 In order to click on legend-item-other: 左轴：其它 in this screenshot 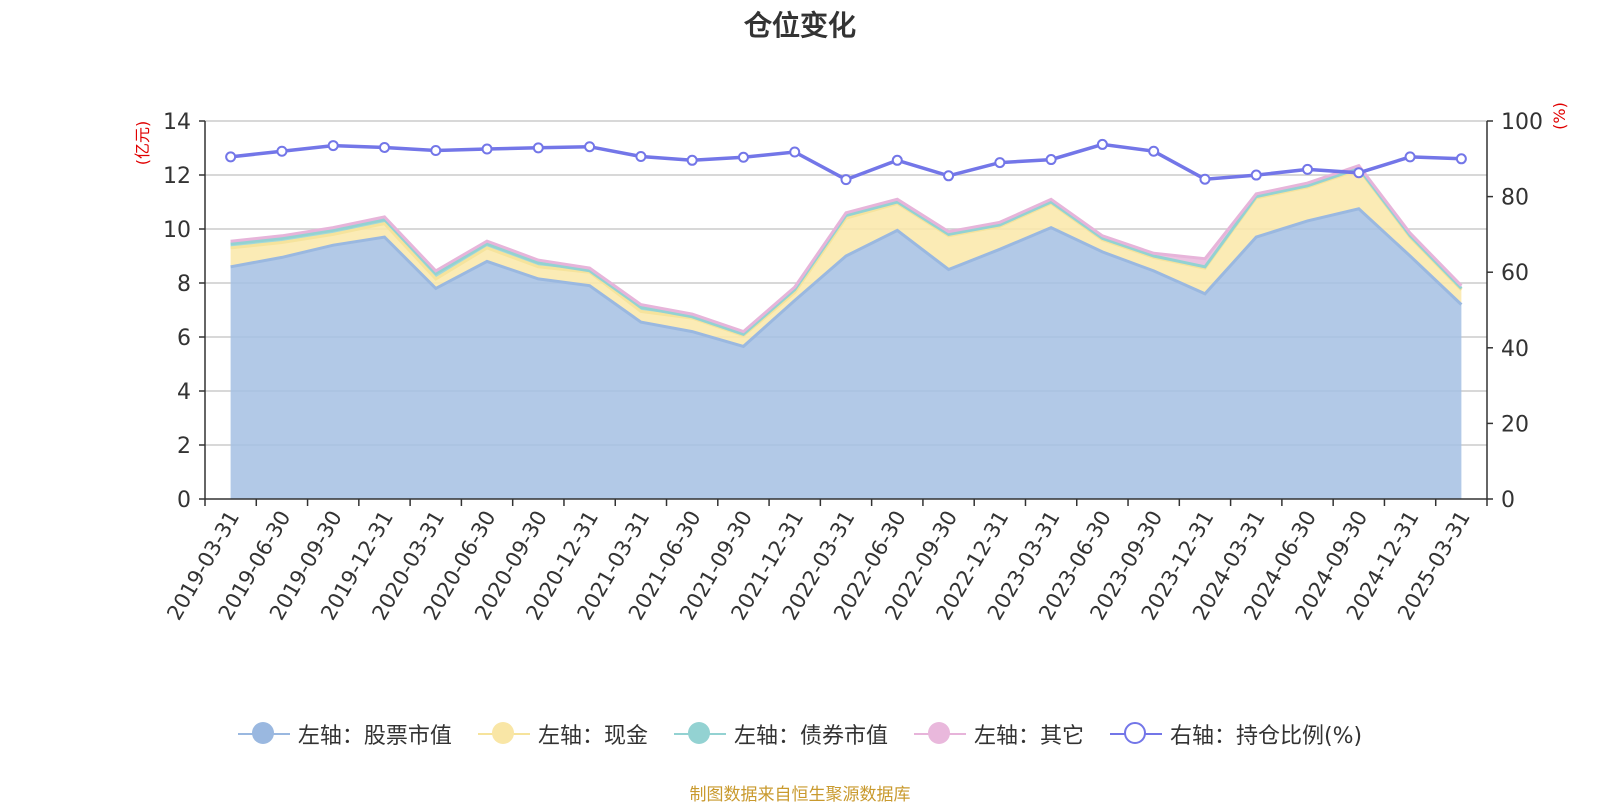, I will do `click(998, 734)`.